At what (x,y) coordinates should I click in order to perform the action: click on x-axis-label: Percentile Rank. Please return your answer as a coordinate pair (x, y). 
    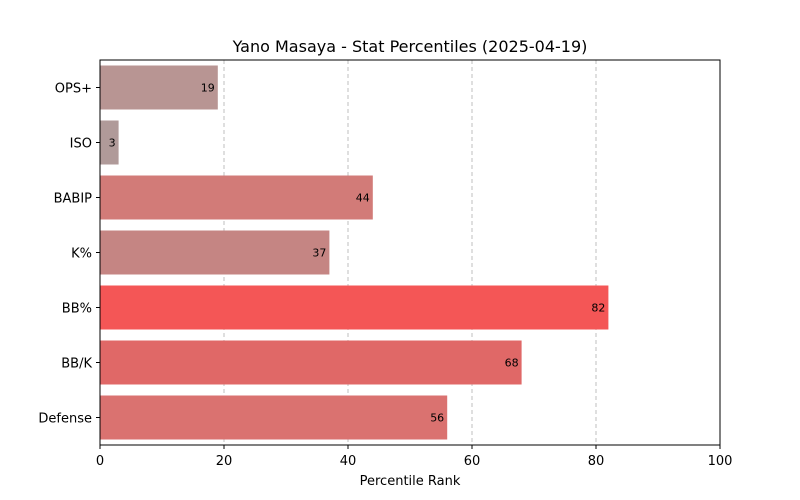
    Looking at the image, I should click on (410, 481).